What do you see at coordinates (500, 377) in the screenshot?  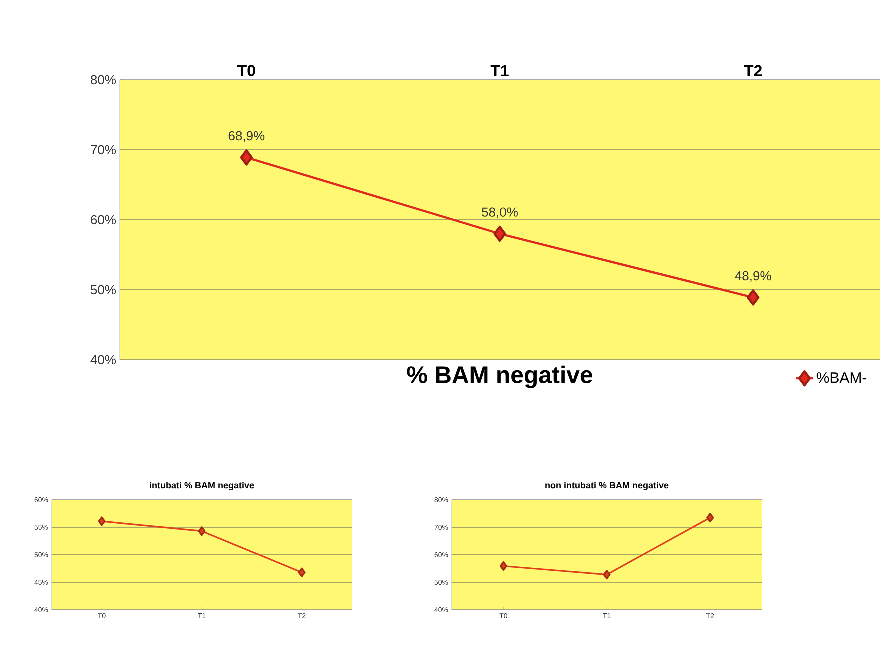 I see `text: % BAM negative` at bounding box center [500, 377].